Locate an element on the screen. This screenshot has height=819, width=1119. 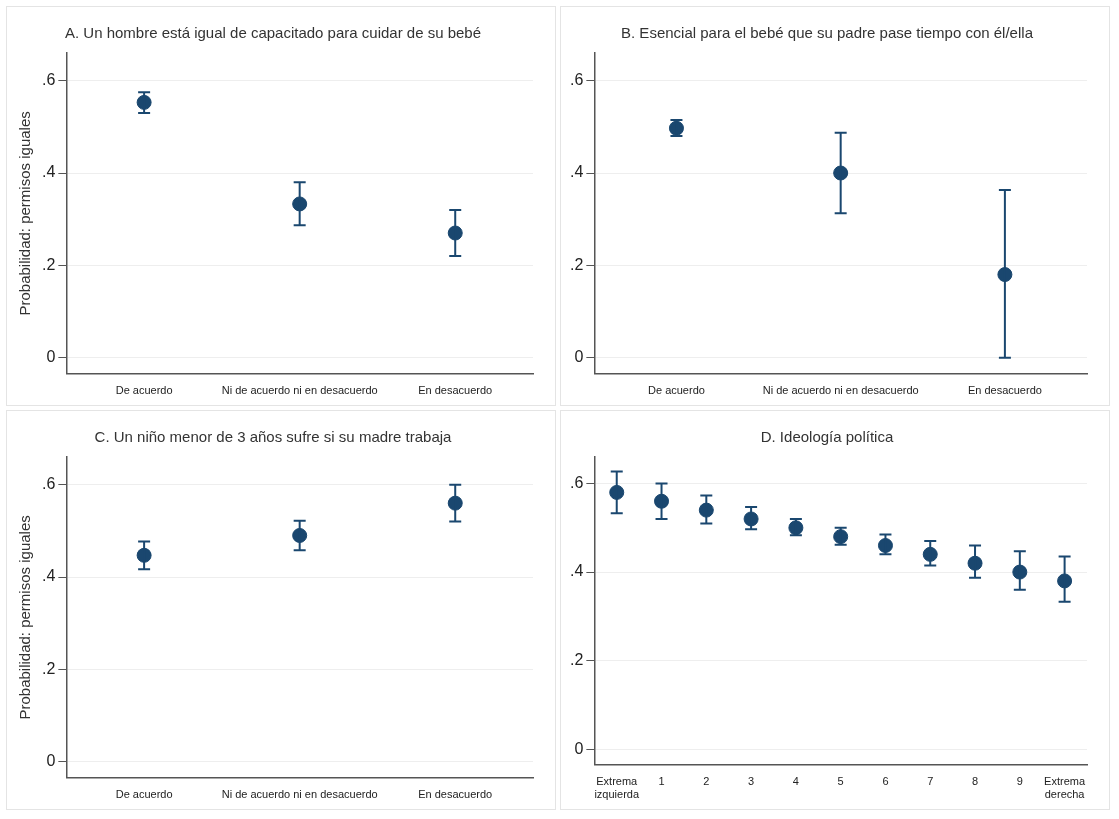
x-tick-label: 7 is located at coordinates (930, 781).